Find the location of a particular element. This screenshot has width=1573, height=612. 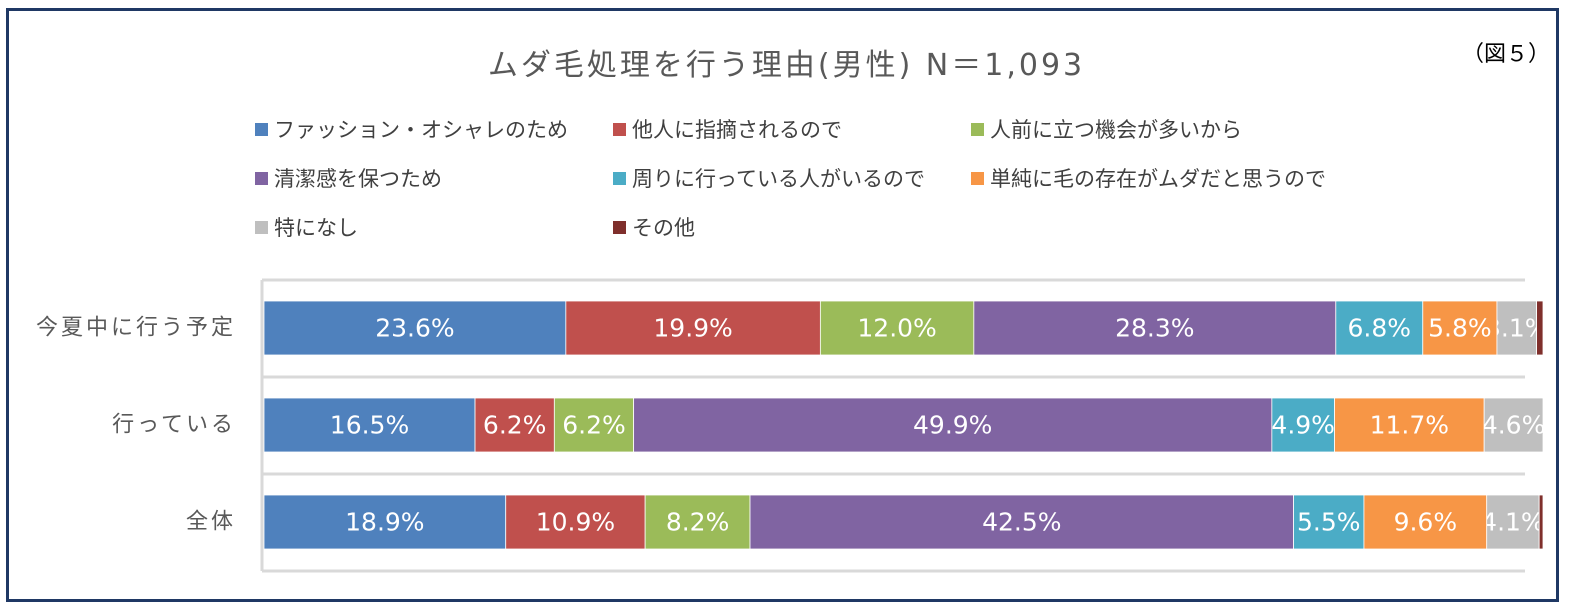

data-label: 4.6% is located at coordinates (1514, 425).